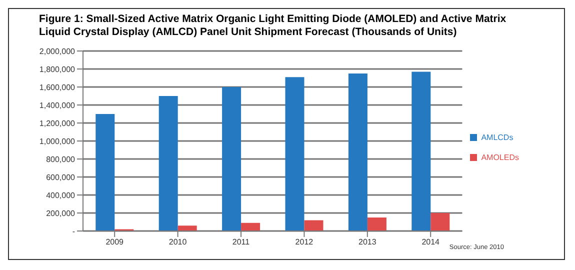  Describe the element at coordinates (61, 177) in the screenshot. I see `y-tick-label: 600,000` at that location.